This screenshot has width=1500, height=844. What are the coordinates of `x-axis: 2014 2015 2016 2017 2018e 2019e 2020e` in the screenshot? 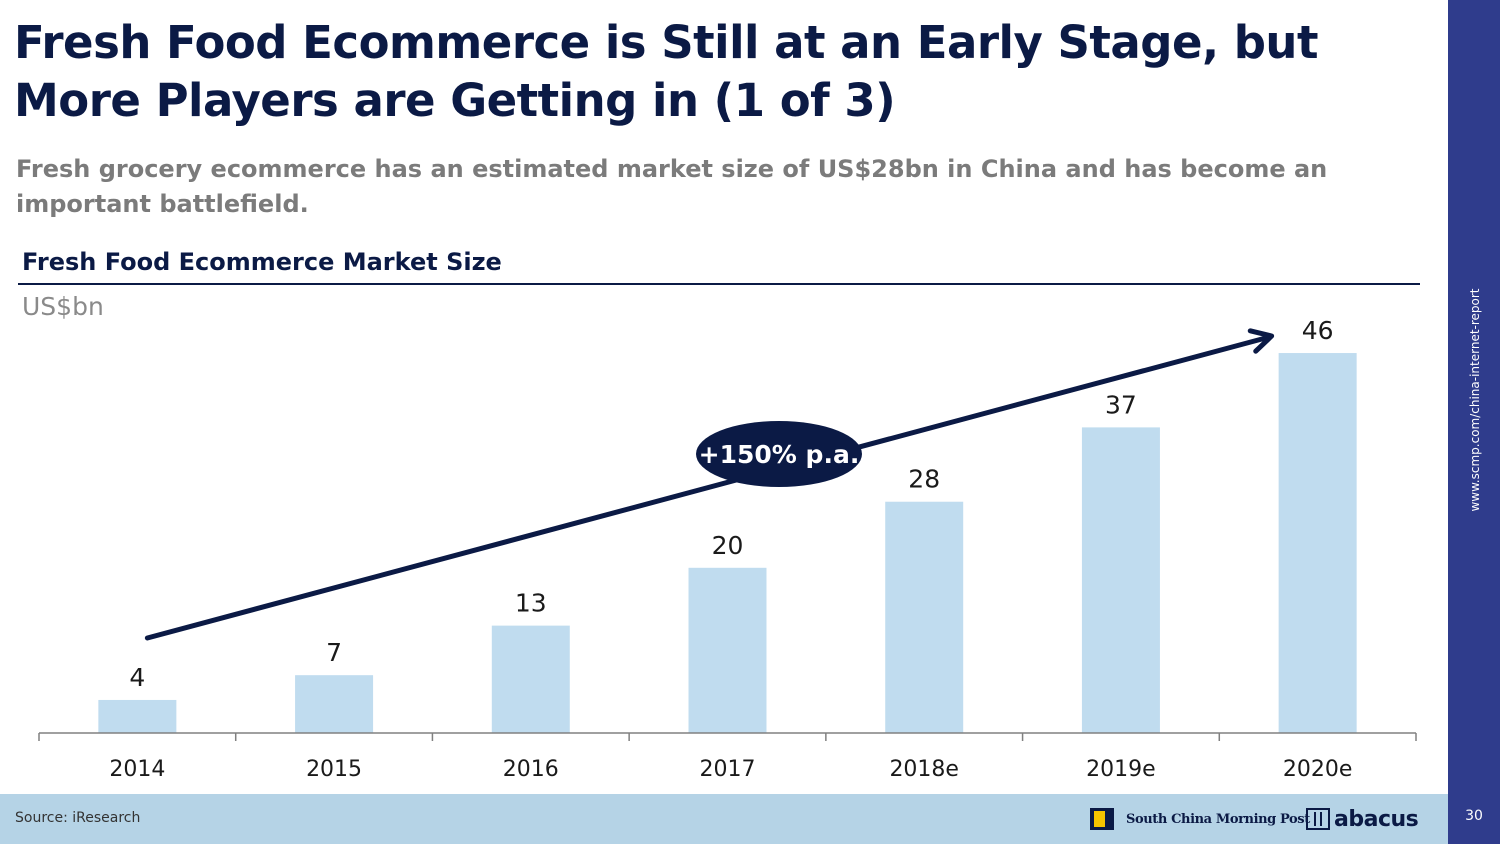 It's located at (727, 757).